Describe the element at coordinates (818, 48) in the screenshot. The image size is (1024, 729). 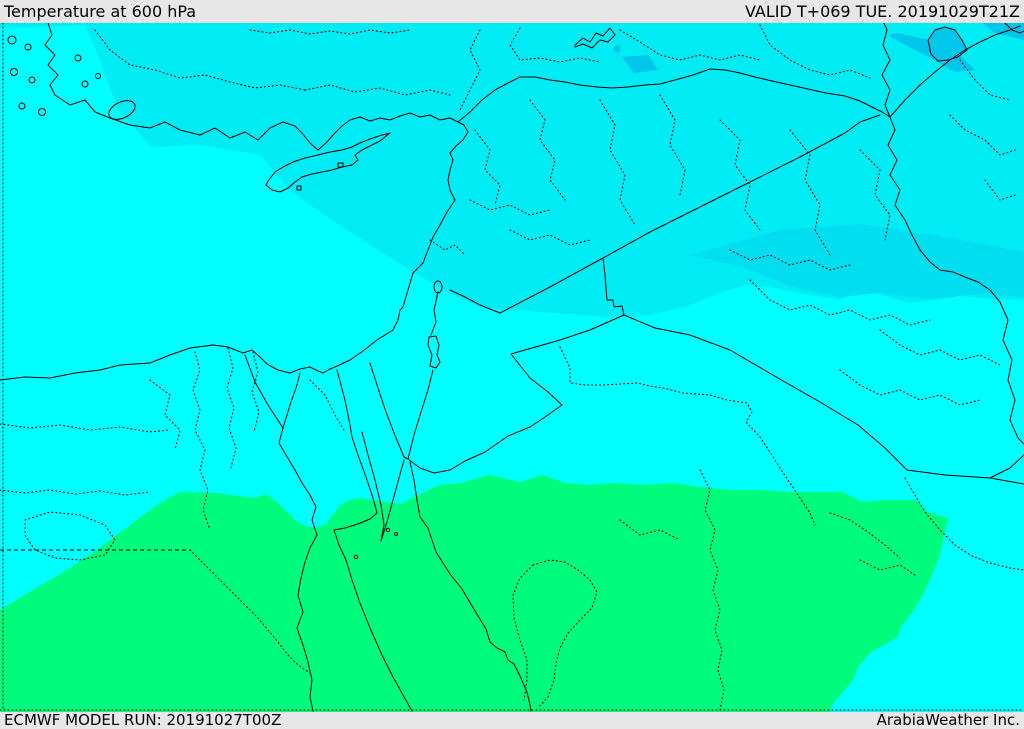
I see `cold-patches` at that location.